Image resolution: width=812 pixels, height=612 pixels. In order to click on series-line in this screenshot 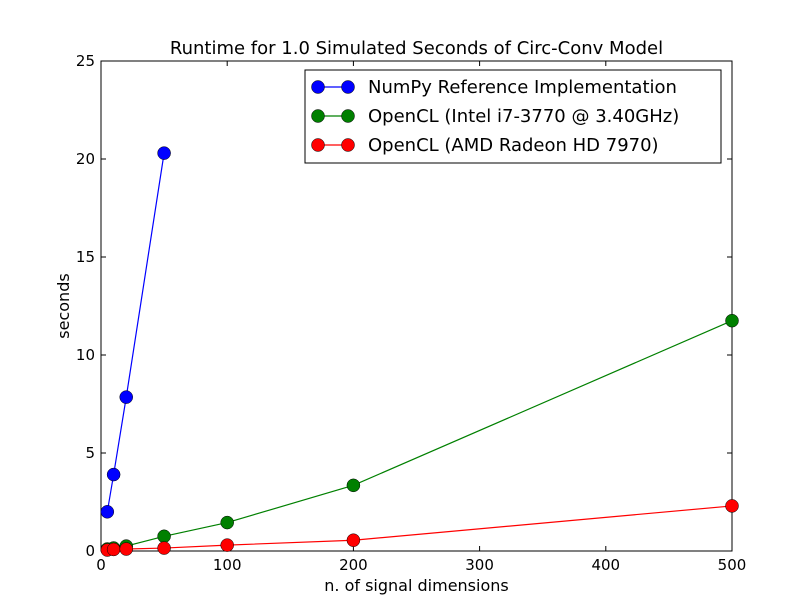, I will do `click(135, 332)`.